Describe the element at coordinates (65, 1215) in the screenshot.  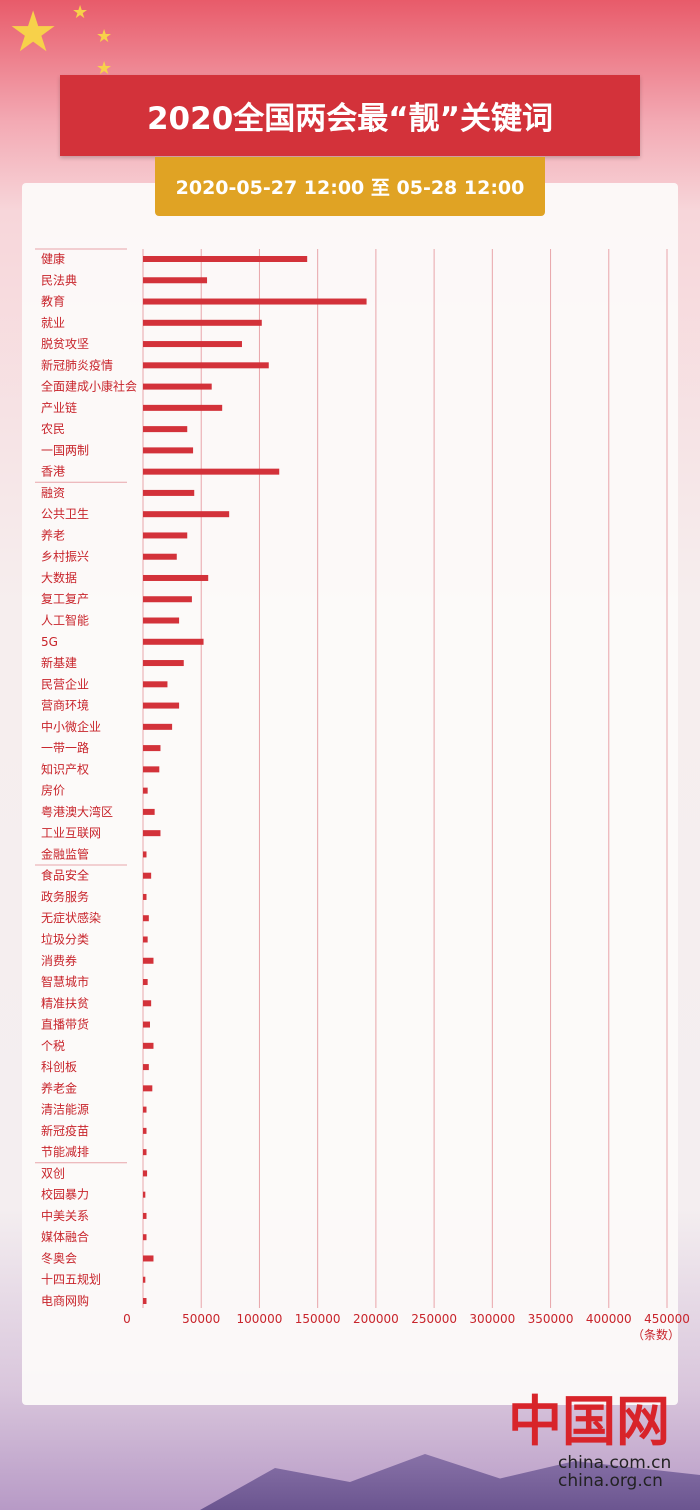
I see `category-label: 中美关系` at that location.